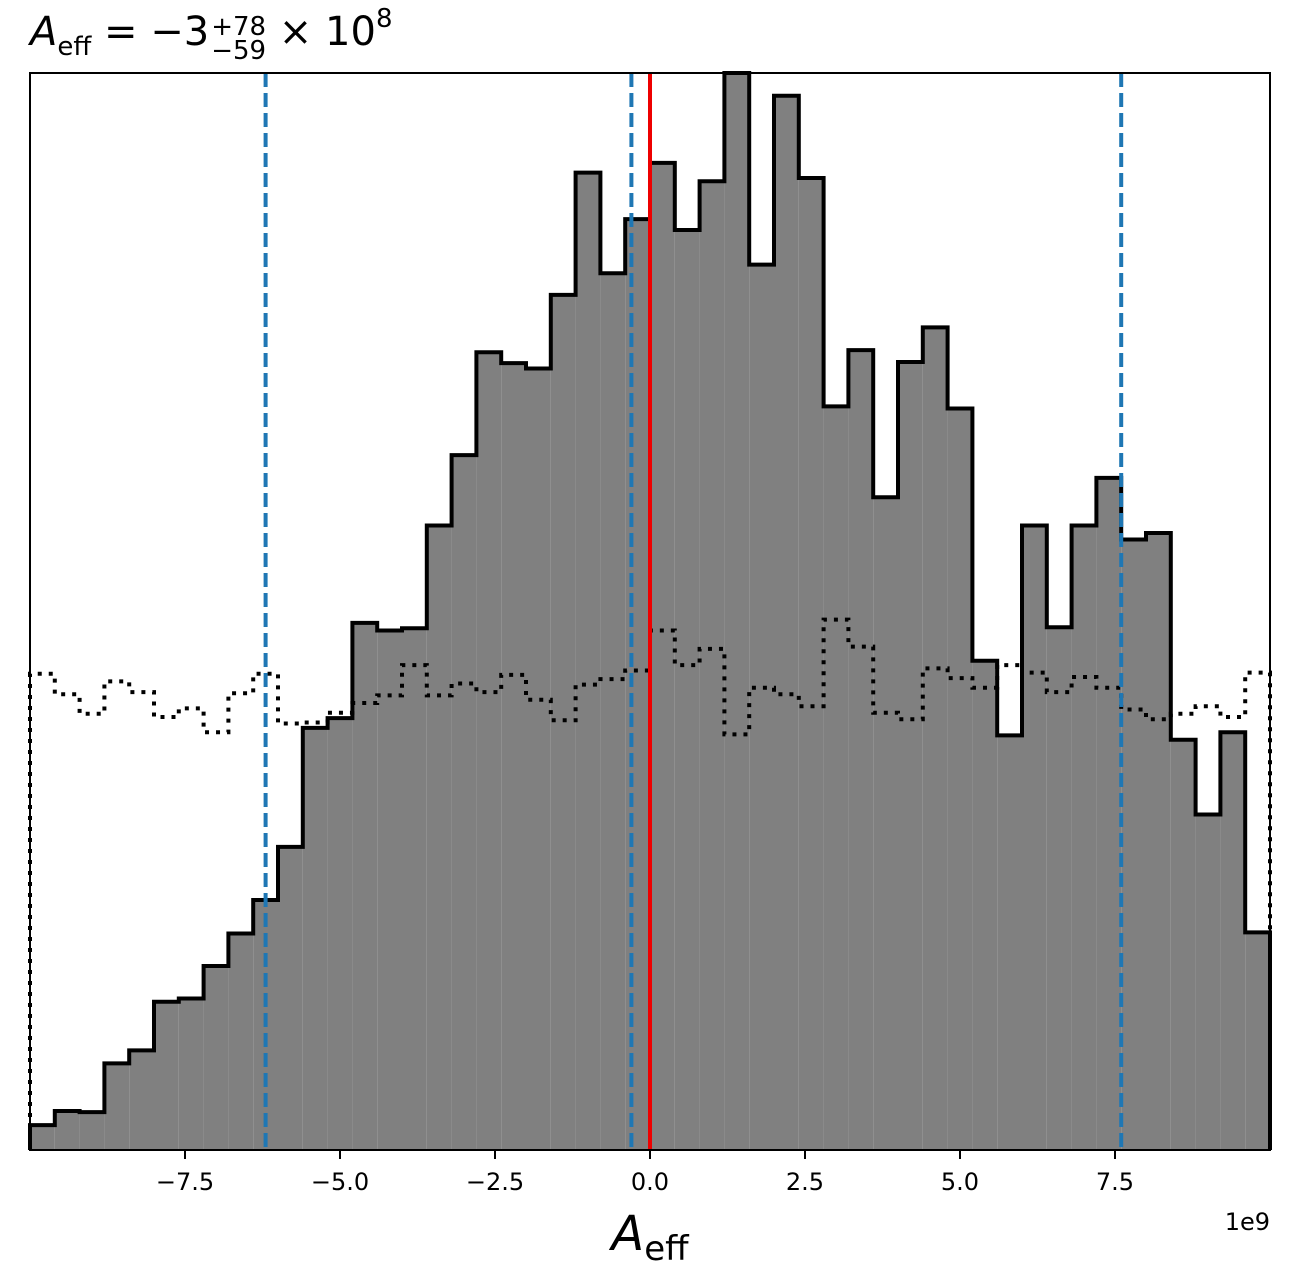 The height and width of the screenshot is (1278, 1289). Describe the element at coordinates (626, 1234) in the screenshot. I see `x-axis-label-symbol: A` at that location.